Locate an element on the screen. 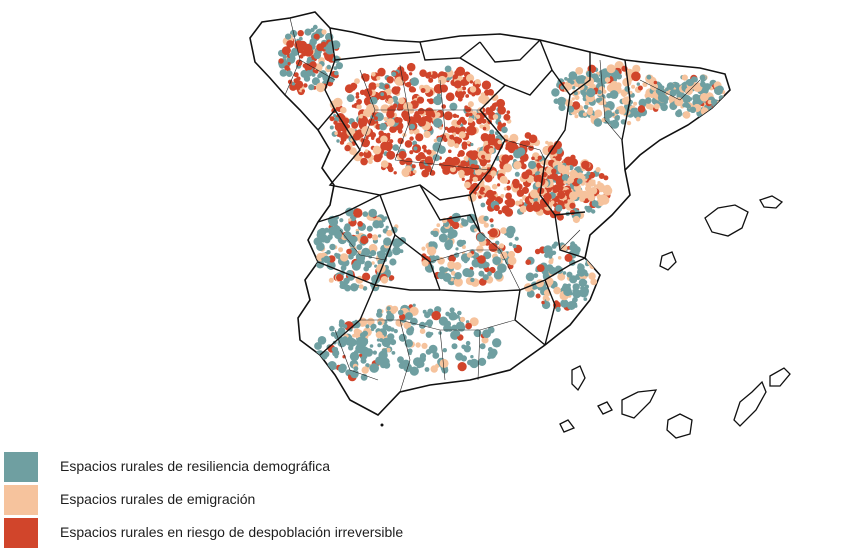 This screenshot has width=846, height=558. border-aragon-west is located at coordinates (562, 155).